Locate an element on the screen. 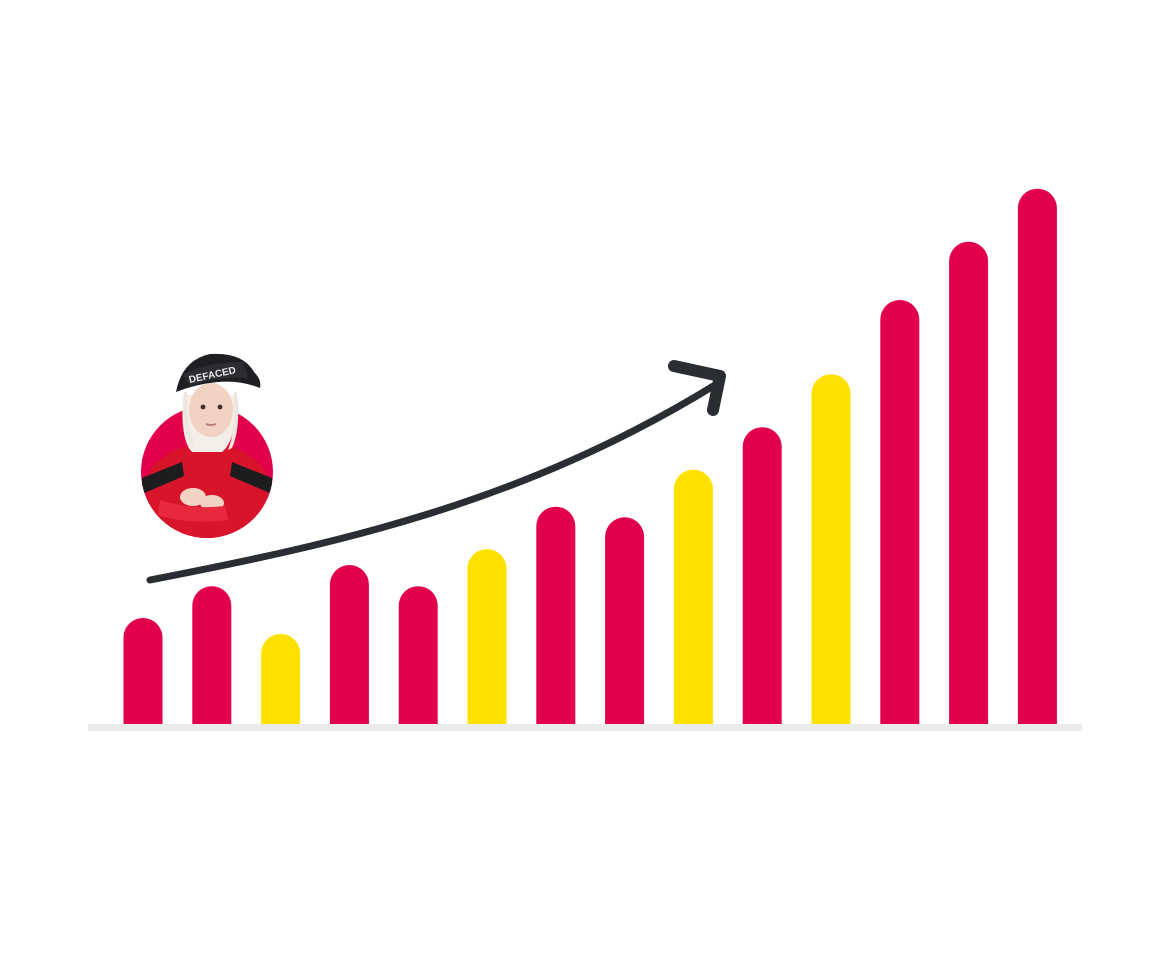 This screenshot has height=974, width=1170. trend-arrow is located at coordinates (436, 472).